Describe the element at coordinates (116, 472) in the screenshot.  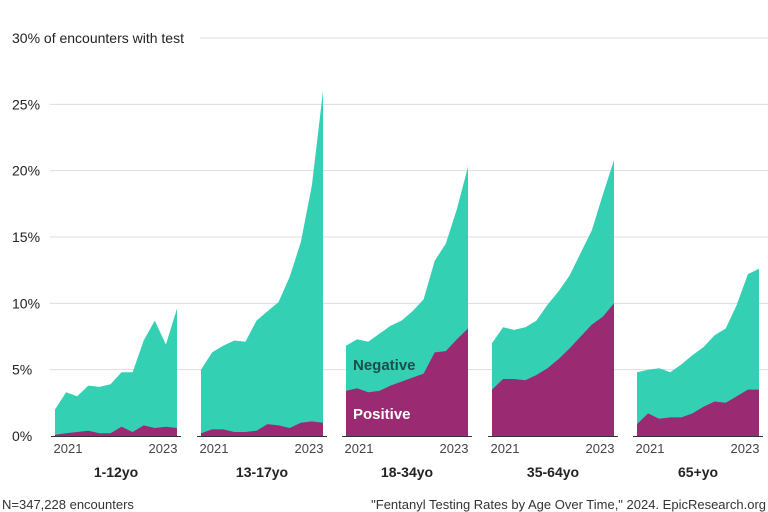
I see `group-label: 1-12yo` at that location.